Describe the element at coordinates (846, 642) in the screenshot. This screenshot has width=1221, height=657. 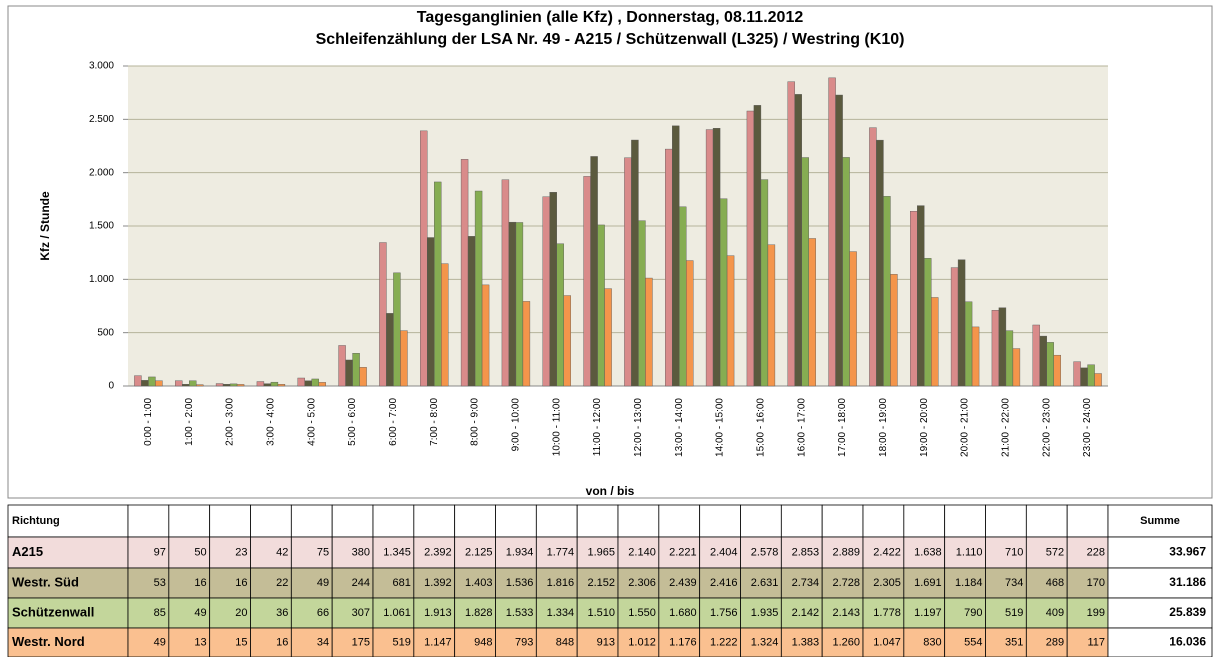
I see `table-value: 1.260` at that location.